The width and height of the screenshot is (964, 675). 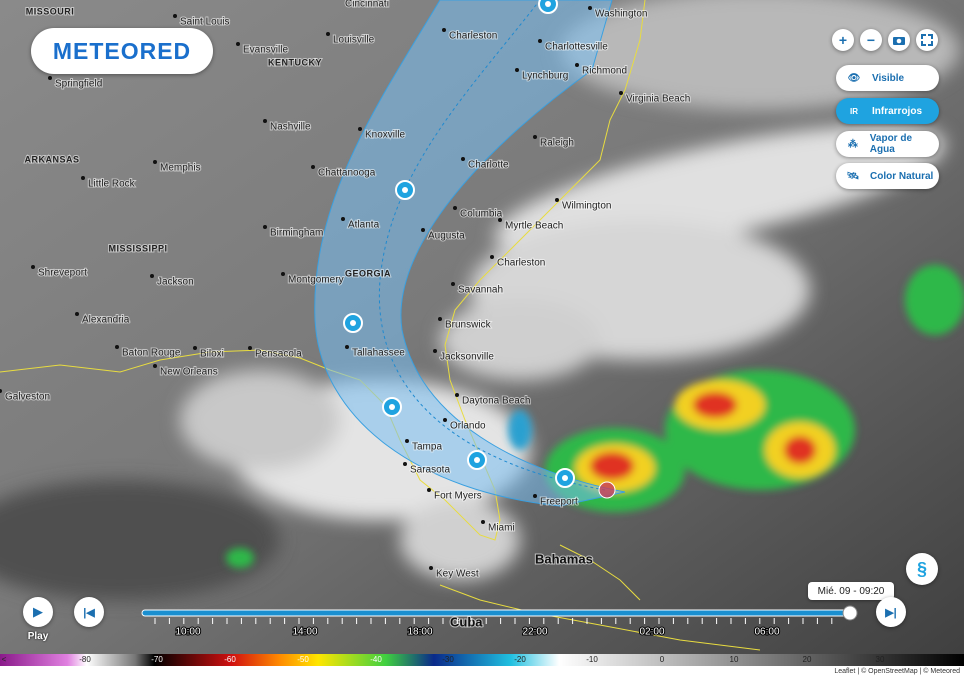 I want to click on layer-label: Color Natural, so click(x=902, y=176).